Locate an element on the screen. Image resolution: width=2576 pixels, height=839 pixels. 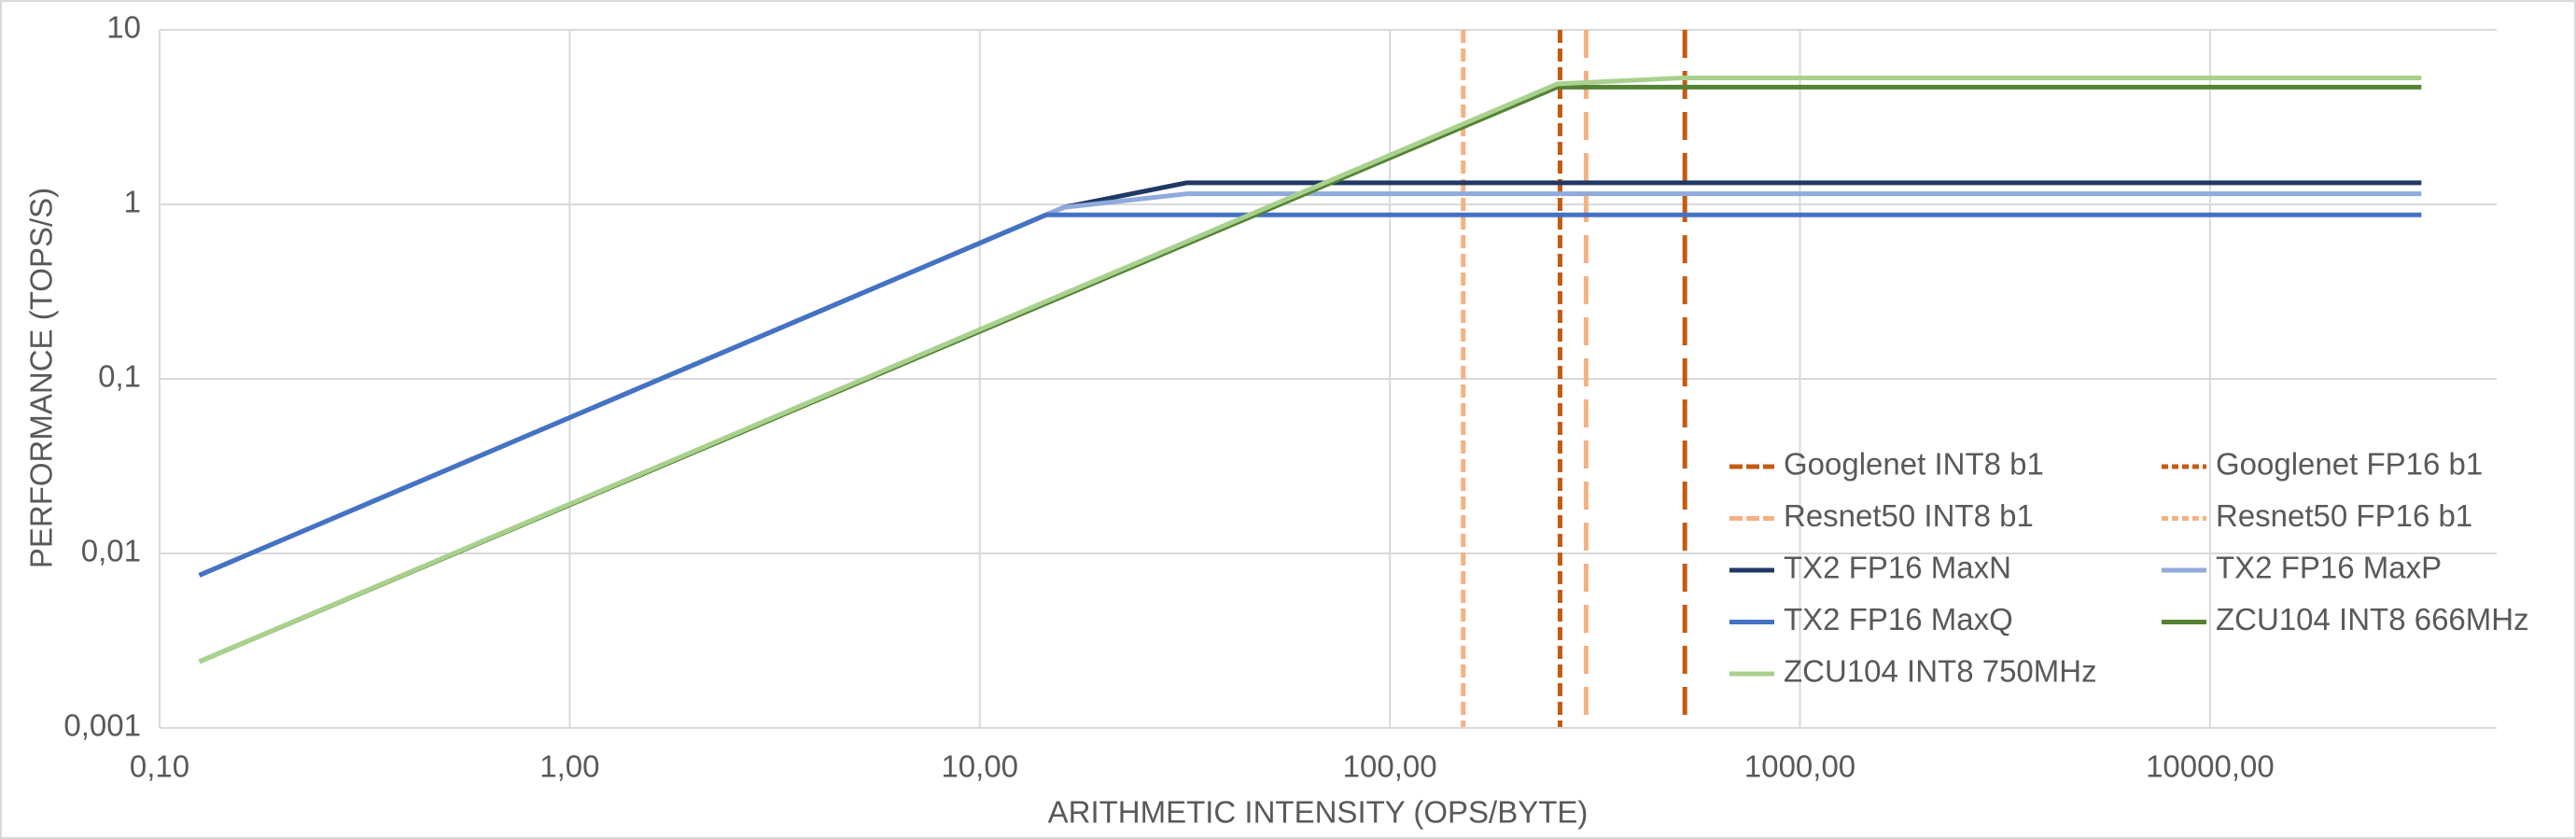
x-axis-title: ARITHMETIC INTENSITY (OPS/BYTE) is located at coordinates (1318, 812).